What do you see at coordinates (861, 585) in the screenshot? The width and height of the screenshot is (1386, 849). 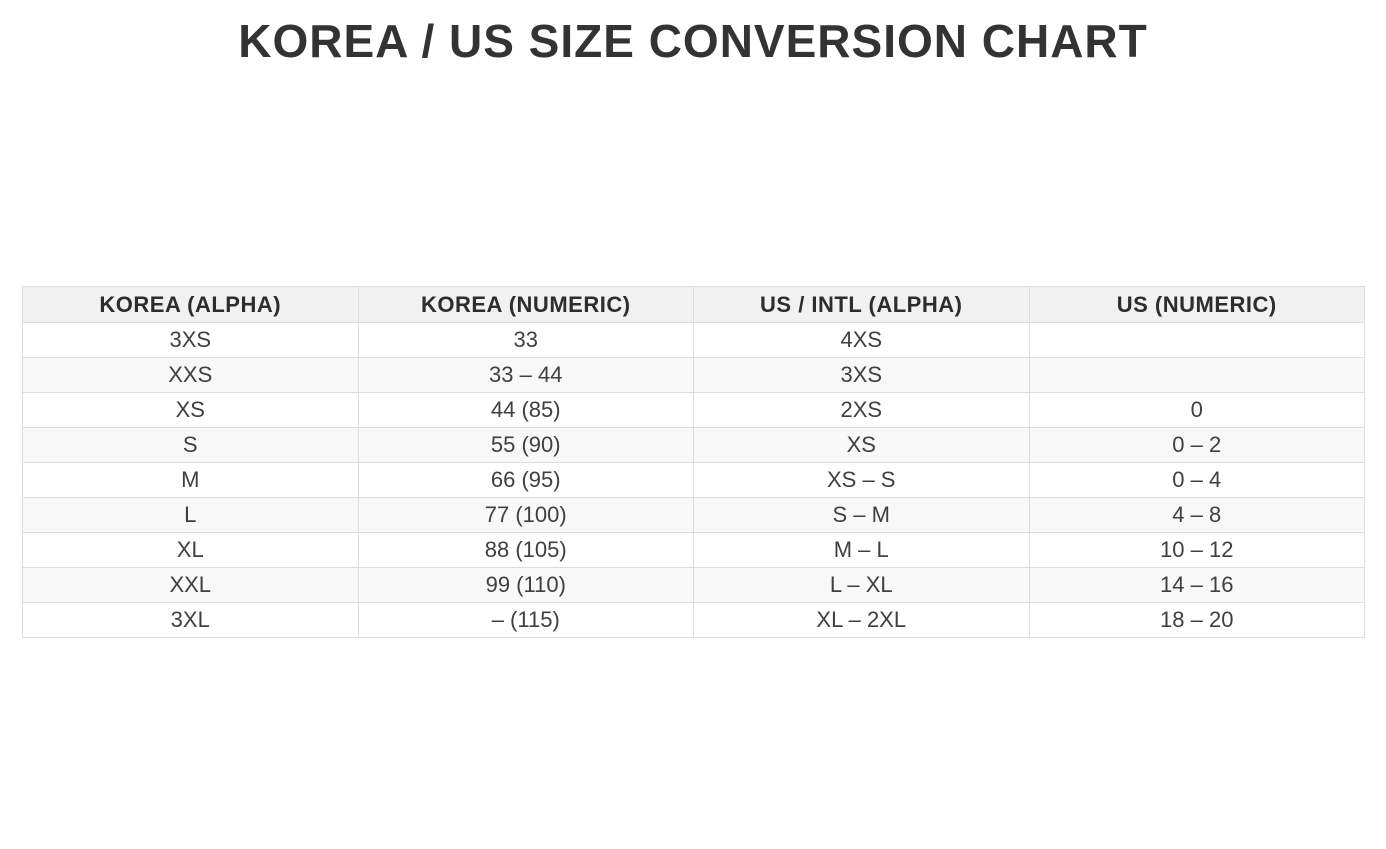 I see `table-cell: L – XL` at bounding box center [861, 585].